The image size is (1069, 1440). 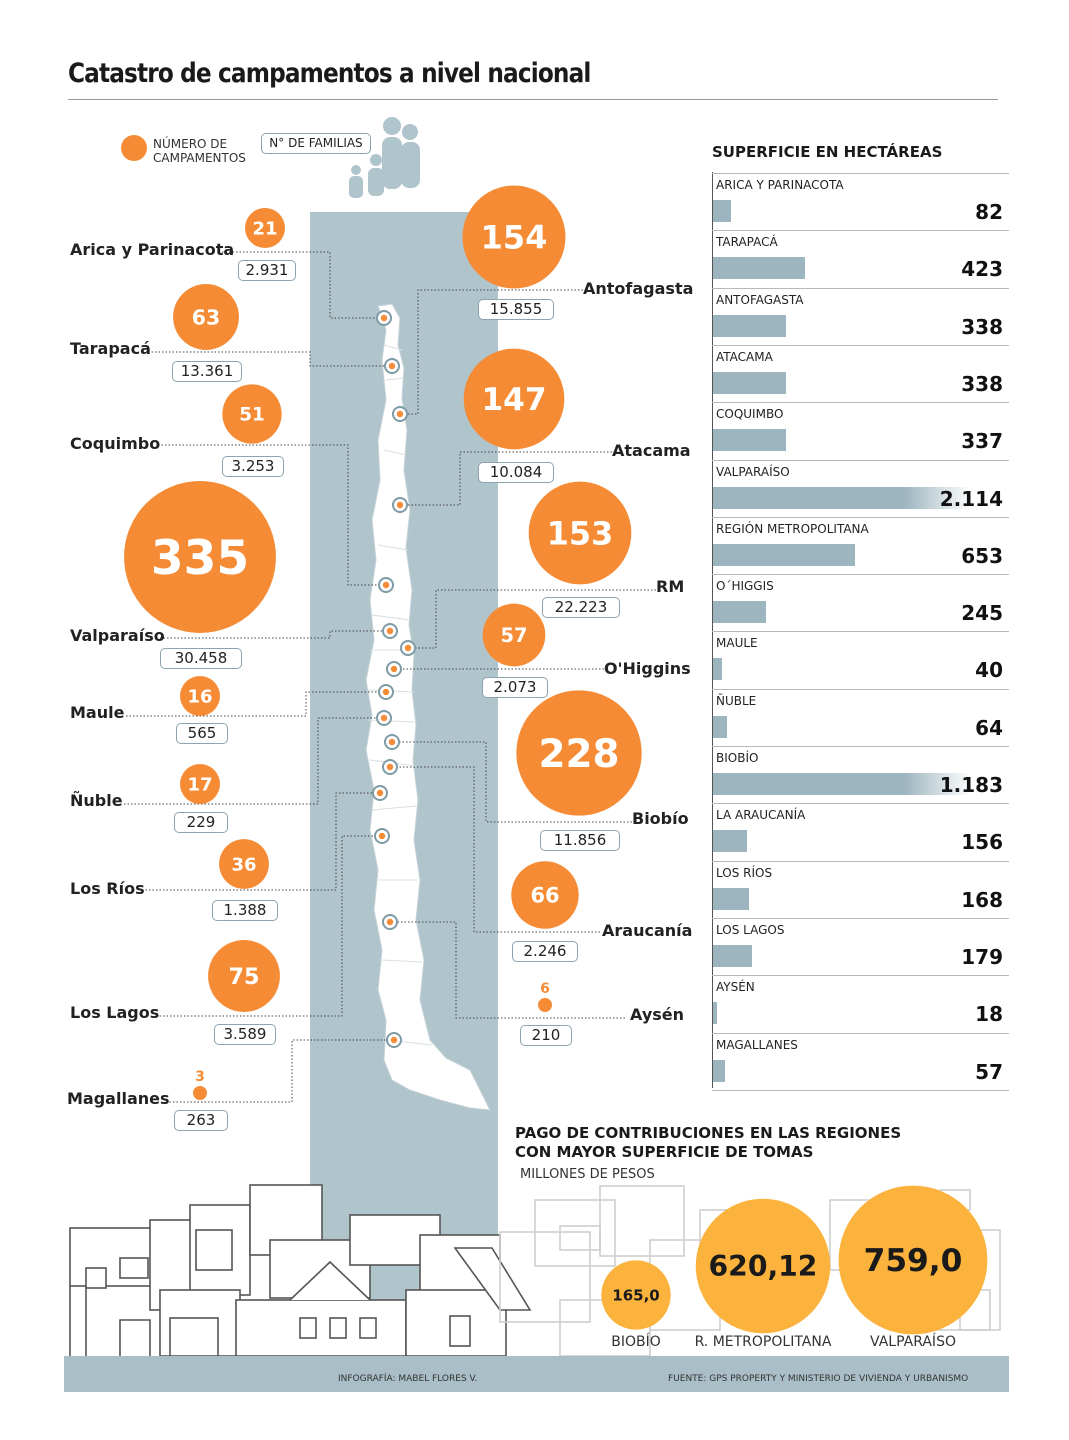 I want to click on sup-row-3-label: ATACAMA, so click(x=744, y=356).